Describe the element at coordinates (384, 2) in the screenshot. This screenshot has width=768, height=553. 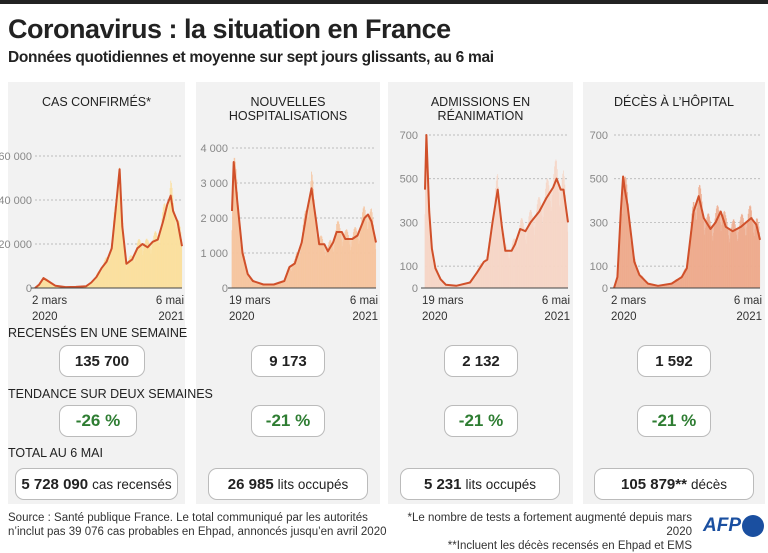
I see `top-rule` at that location.